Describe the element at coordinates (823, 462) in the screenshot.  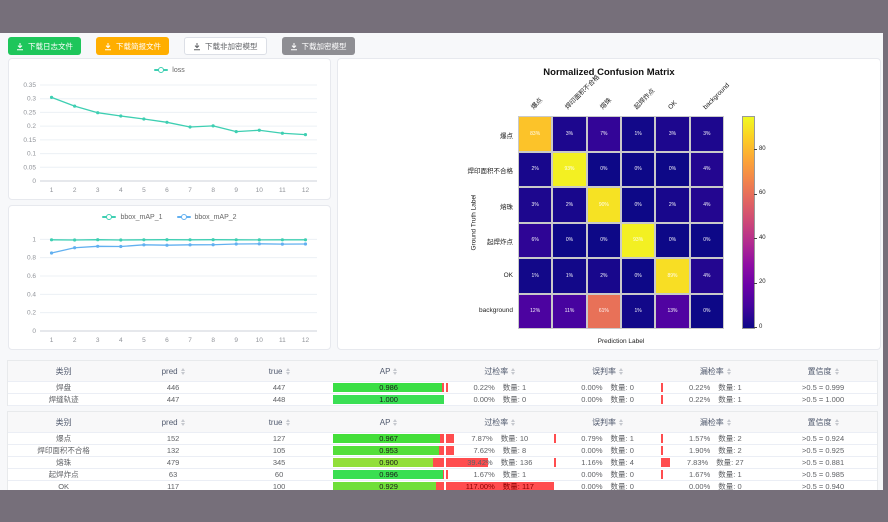
I see `confidence-cell: >0.5 = 0.881` at that location.